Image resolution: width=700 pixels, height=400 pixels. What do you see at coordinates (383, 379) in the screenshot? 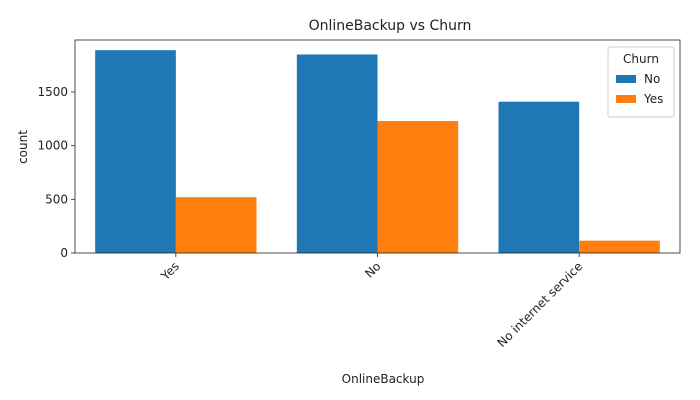
I see `x-axis-label: OnlineBackup` at bounding box center [383, 379].